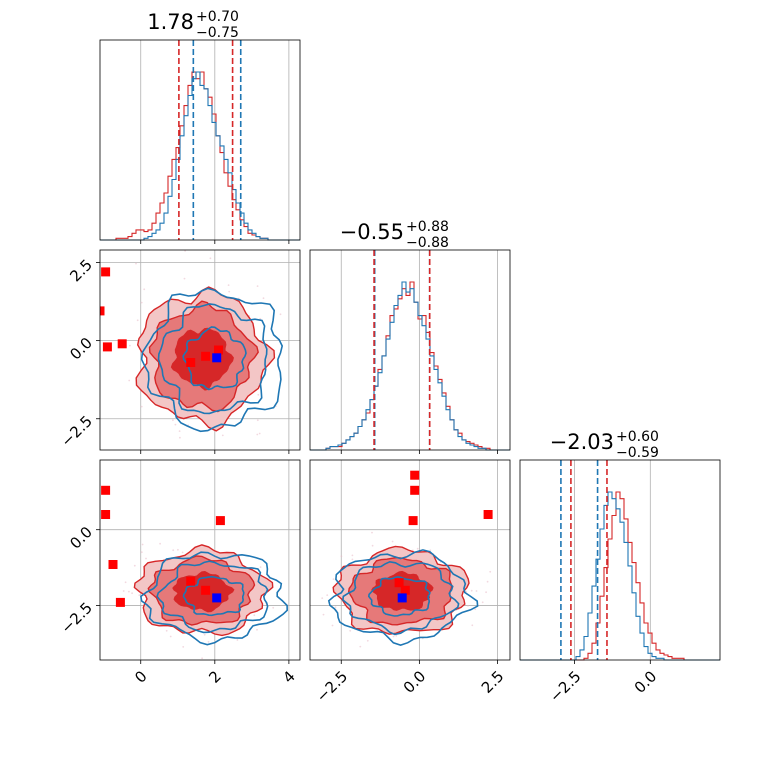  What do you see at coordinates (637, 453) in the screenshot?
I see `param-title-minus-2: −0.59` at bounding box center [637, 453].